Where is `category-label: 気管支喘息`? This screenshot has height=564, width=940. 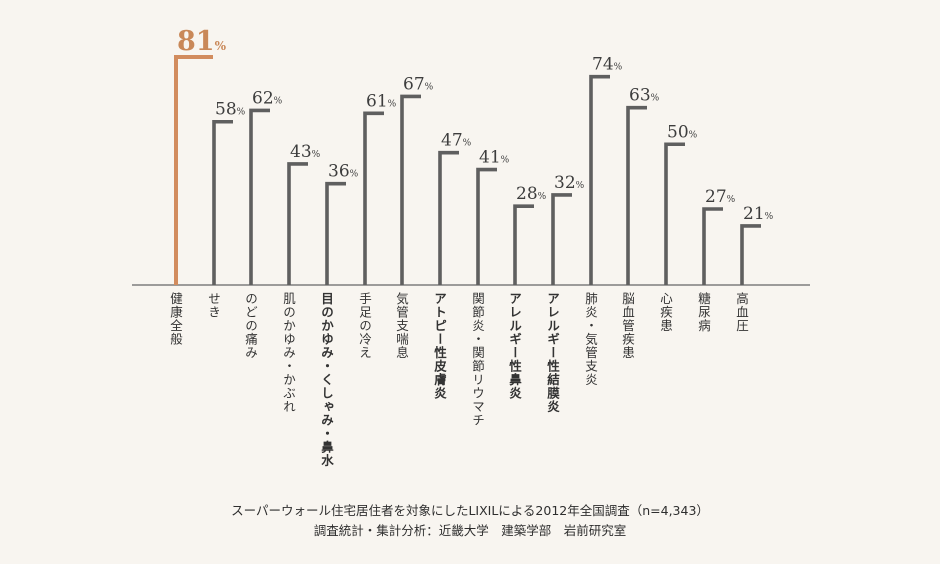 category-label: 気管支喘息 is located at coordinates (401, 326).